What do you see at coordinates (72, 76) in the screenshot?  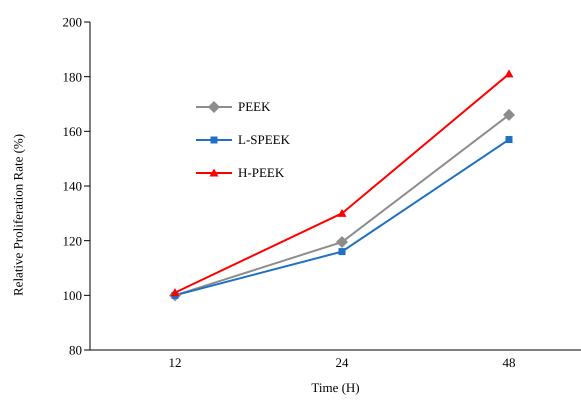 I see `y-tick-label: 180` at bounding box center [72, 76].